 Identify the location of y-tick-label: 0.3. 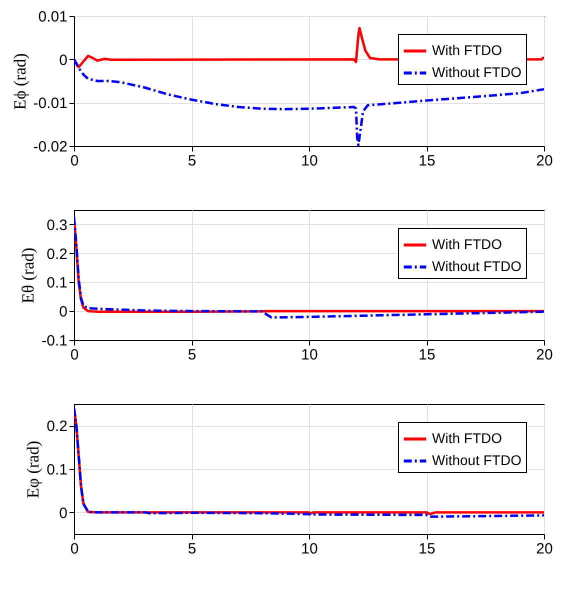
(57, 225).